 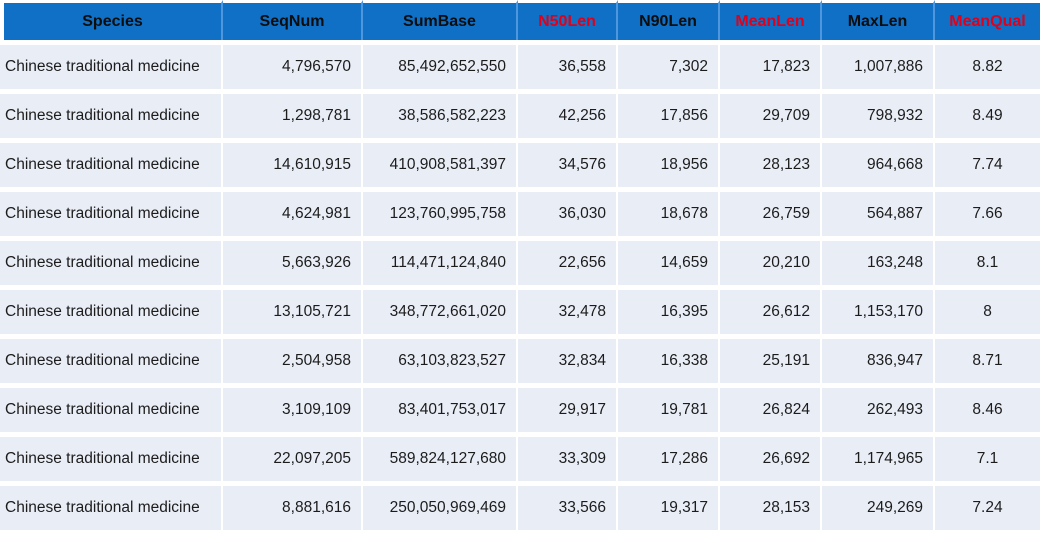 I want to click on table-cell: 42,256, so click(x=568, y=113).